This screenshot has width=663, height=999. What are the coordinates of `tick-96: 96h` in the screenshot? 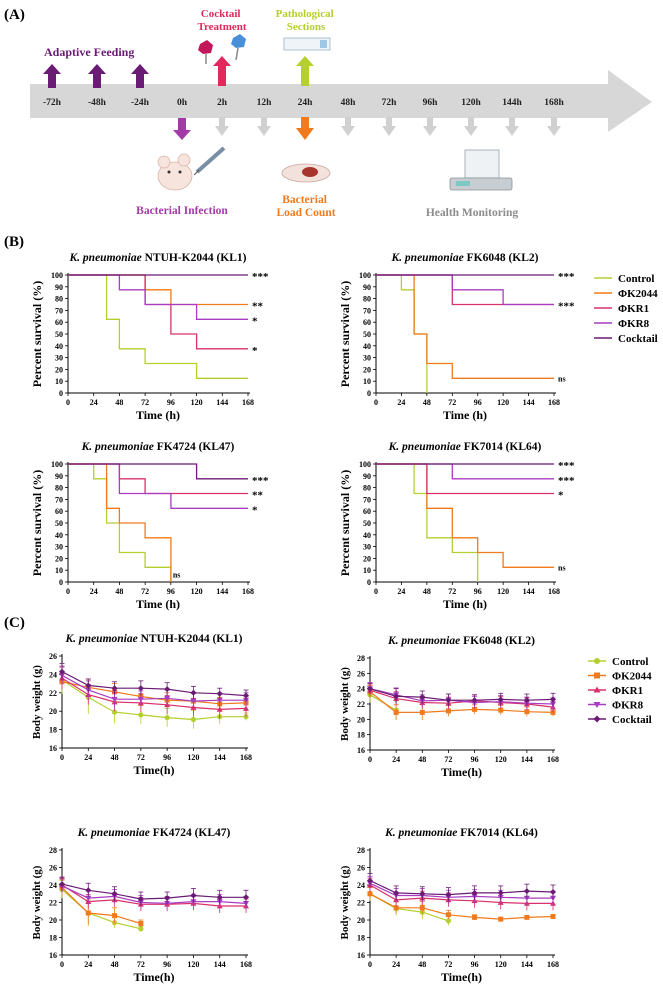 It's located at (431, 103).